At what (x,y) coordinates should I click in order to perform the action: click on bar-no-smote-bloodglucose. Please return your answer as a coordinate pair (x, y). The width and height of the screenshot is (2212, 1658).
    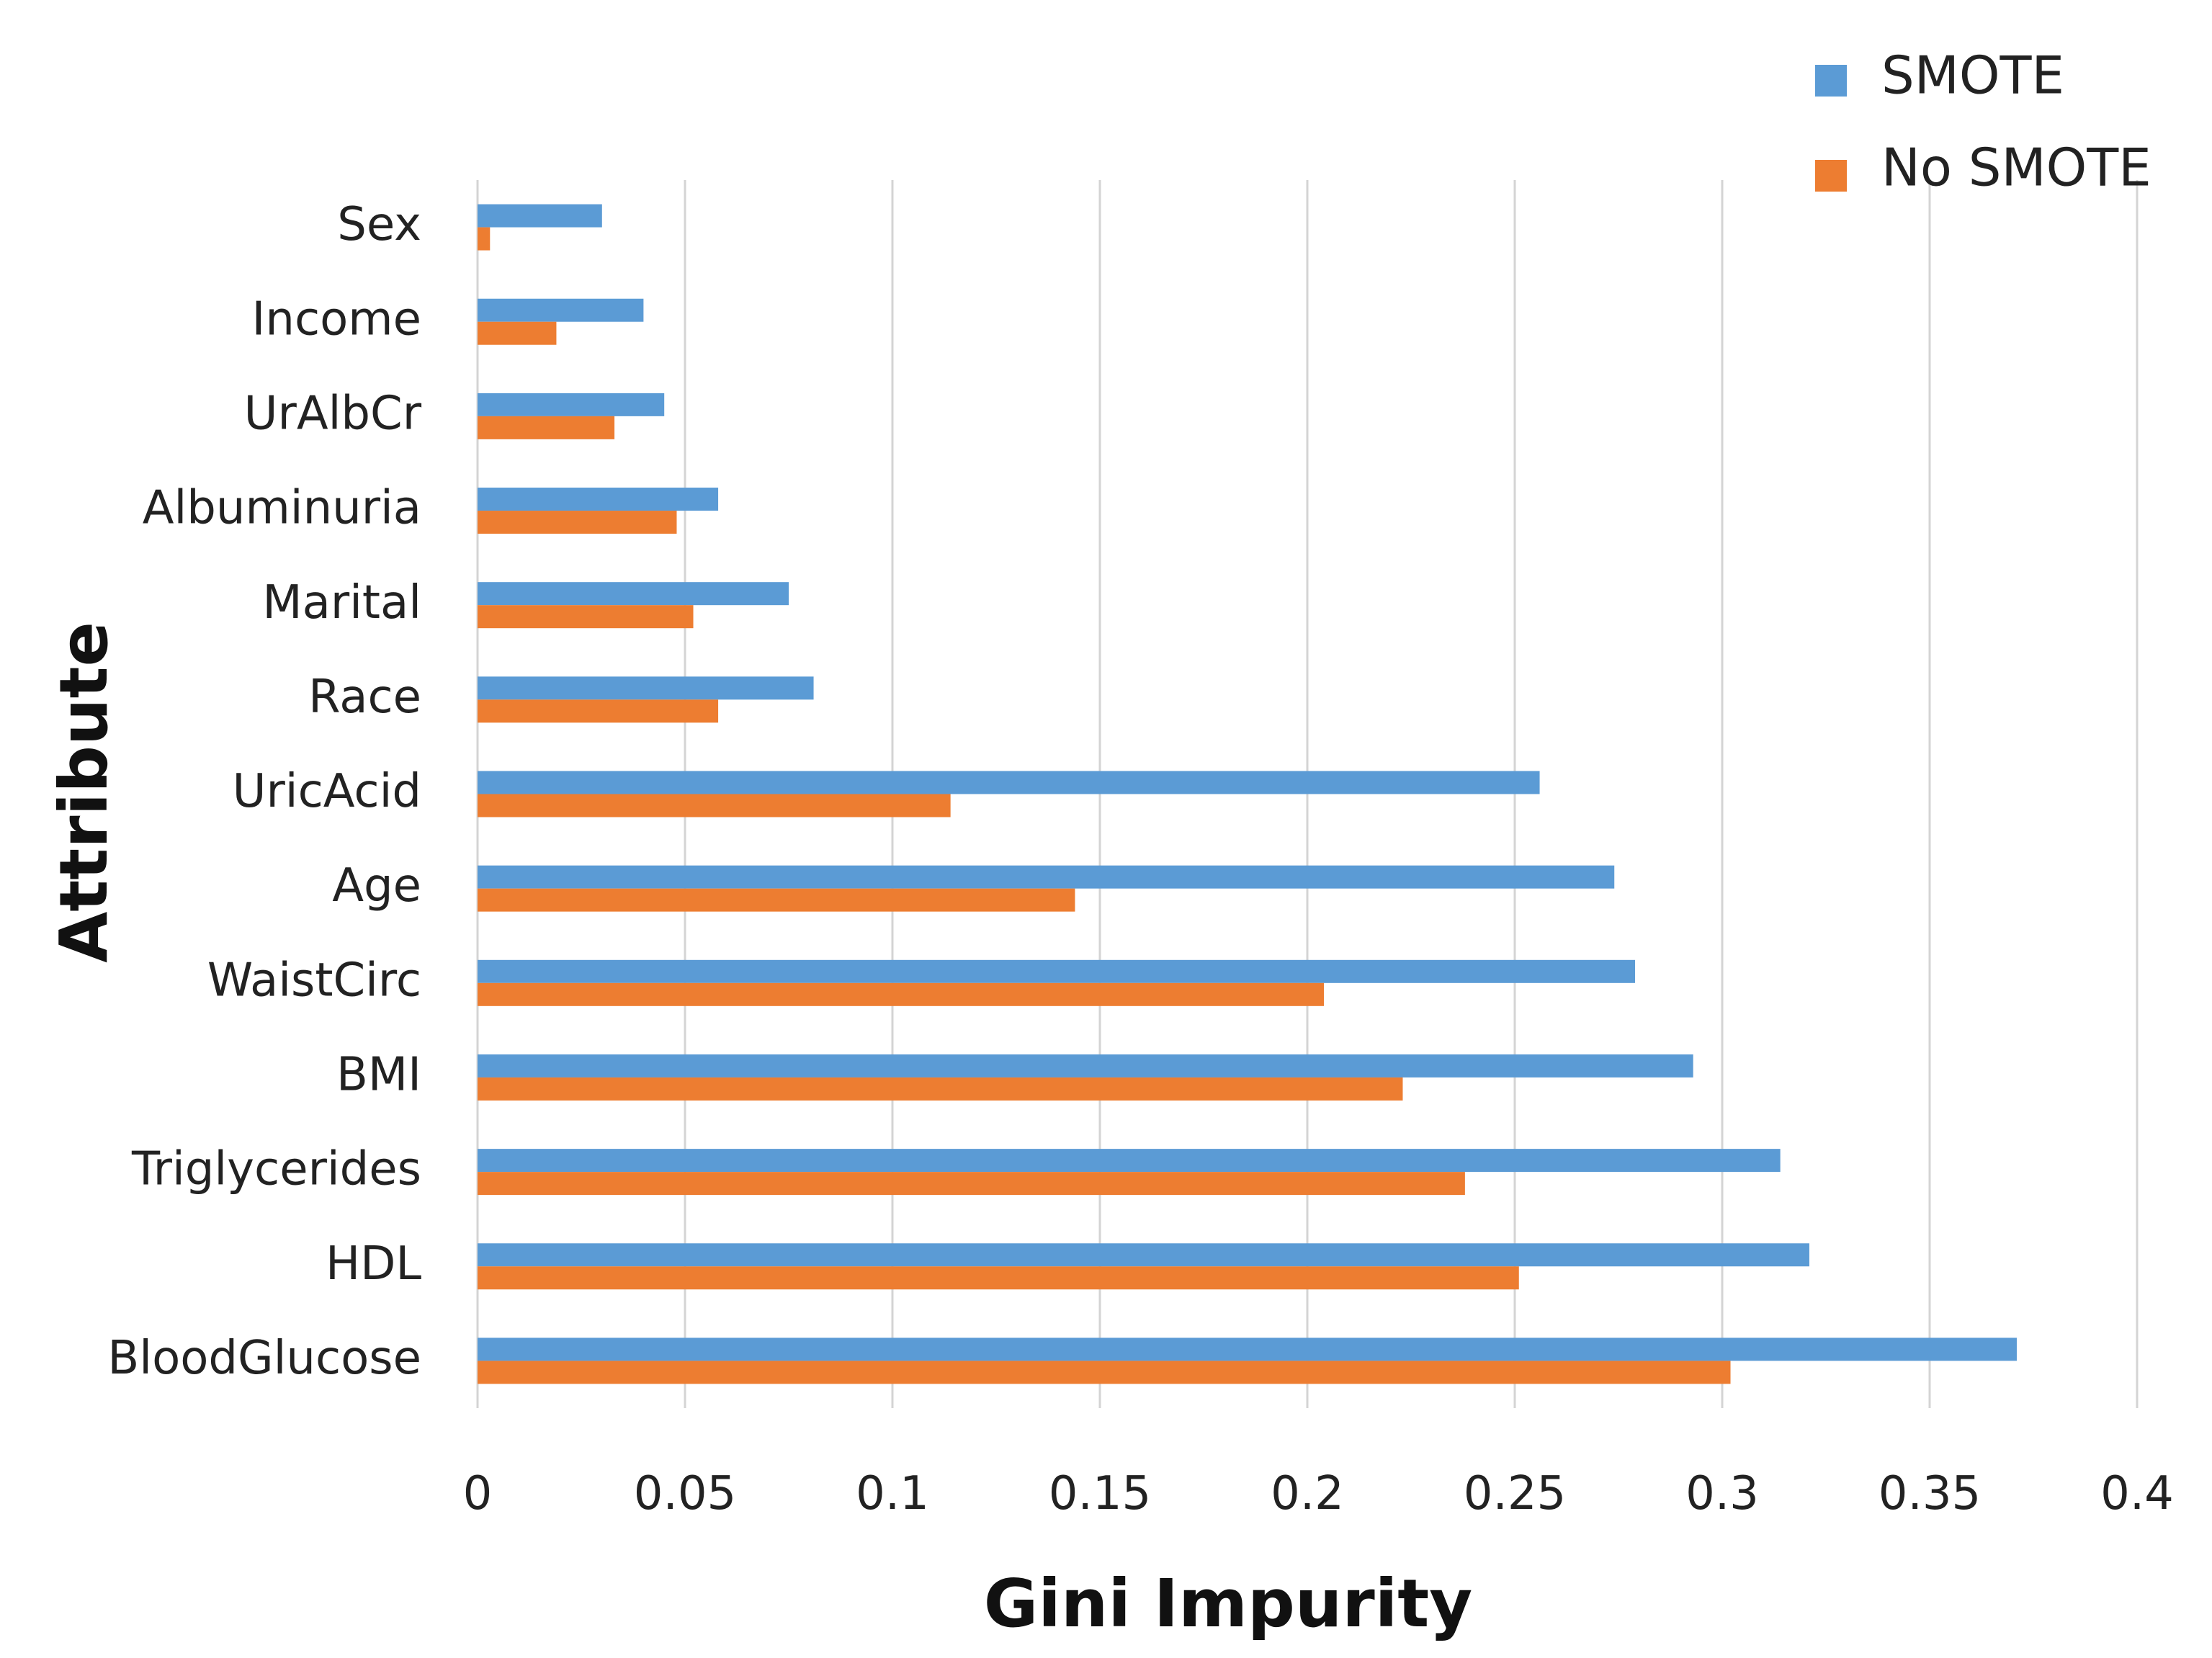
    Looking at the image, I should click on (1104, 1372).